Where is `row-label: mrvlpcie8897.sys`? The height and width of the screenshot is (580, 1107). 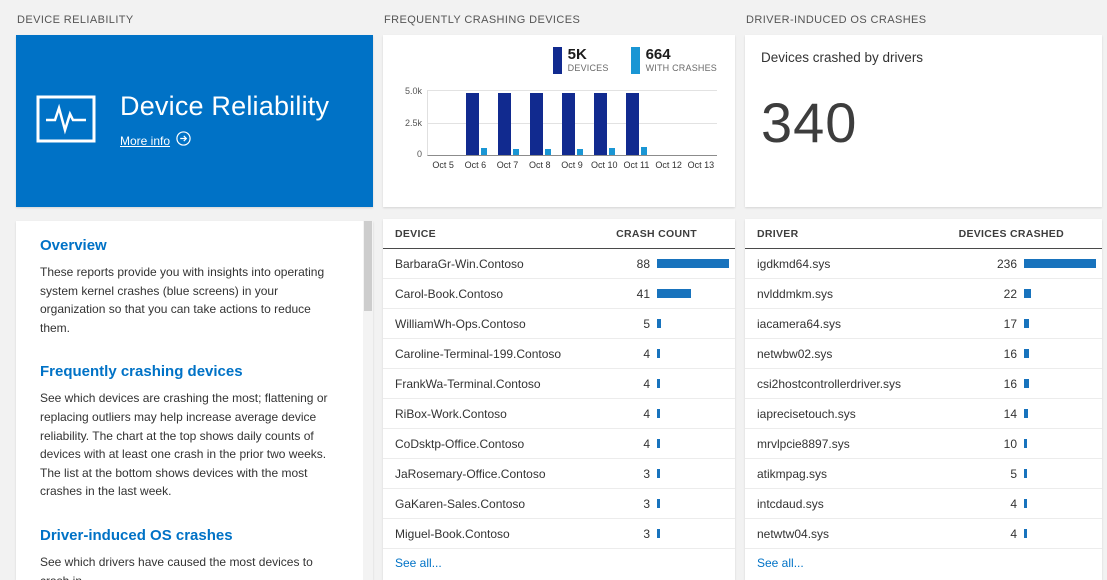
row-label: mrvlpcie8897.sys is located at coordinates (803, 443).